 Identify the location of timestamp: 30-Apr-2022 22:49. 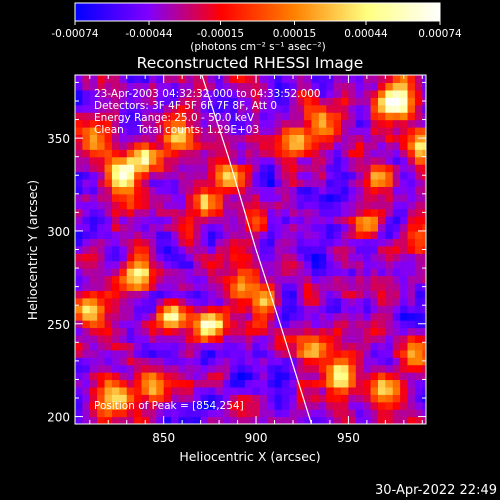
(436, 490).